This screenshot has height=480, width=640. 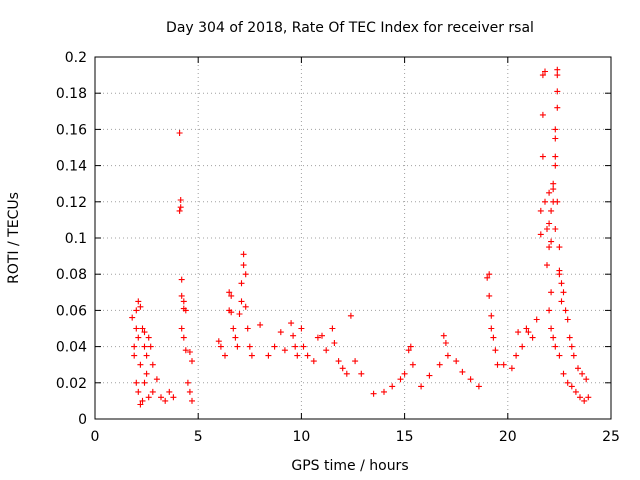 What do you see at coordinates (76, 239) in the screenshot?
I see `y-tick-label: 0.1` at bounding box center [76, 239].